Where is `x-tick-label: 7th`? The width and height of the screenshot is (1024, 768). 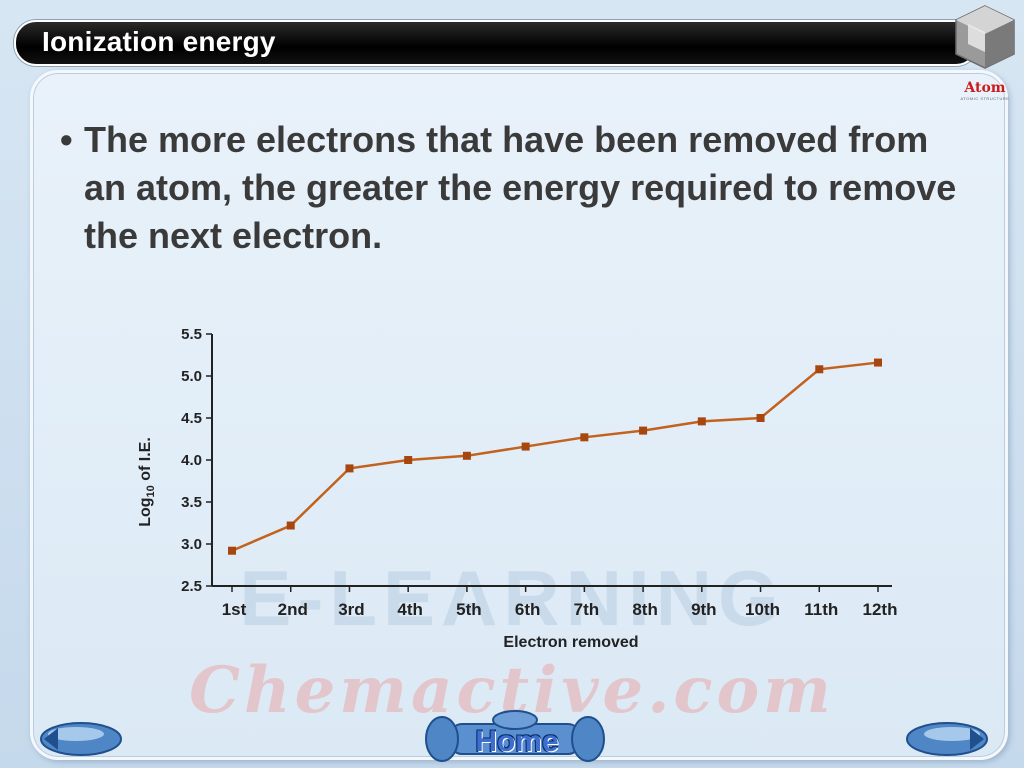
x-tick-label: 7th is located at coordinates (587, 609).